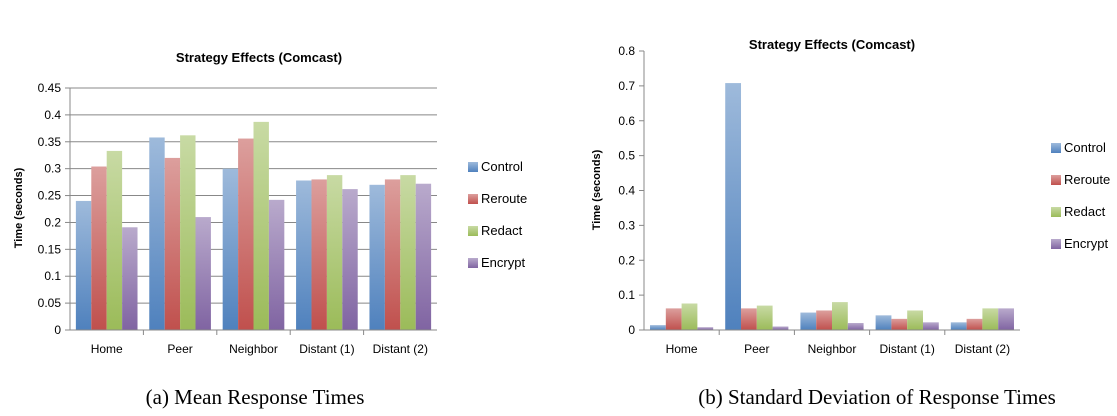  I want to click on y-tick-label: 0.45, so click(50, 88).